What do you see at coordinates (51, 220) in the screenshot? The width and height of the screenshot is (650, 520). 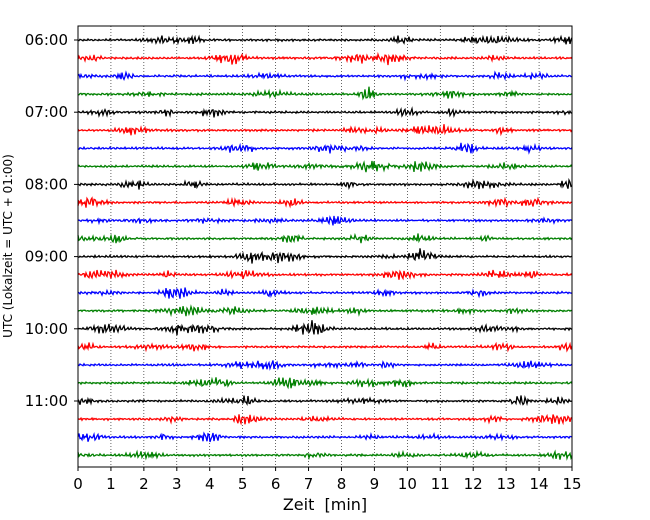 I see `y-axis-ticks: 06:00 07:00 08:00 09:00 10:00 11:00` at bounding box center [51, 220].